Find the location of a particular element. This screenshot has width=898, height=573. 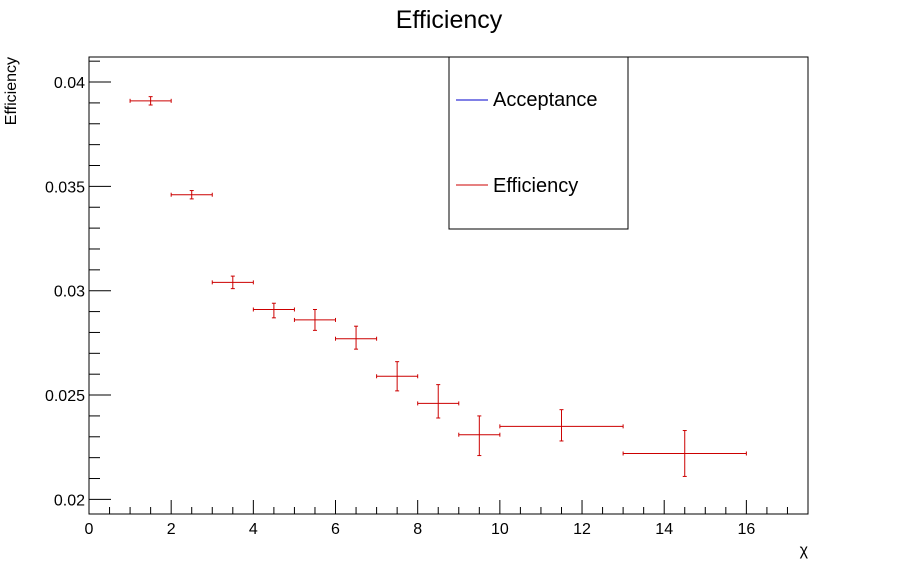

y-tick-label: 0.04 is located at coordinates (69, 83).